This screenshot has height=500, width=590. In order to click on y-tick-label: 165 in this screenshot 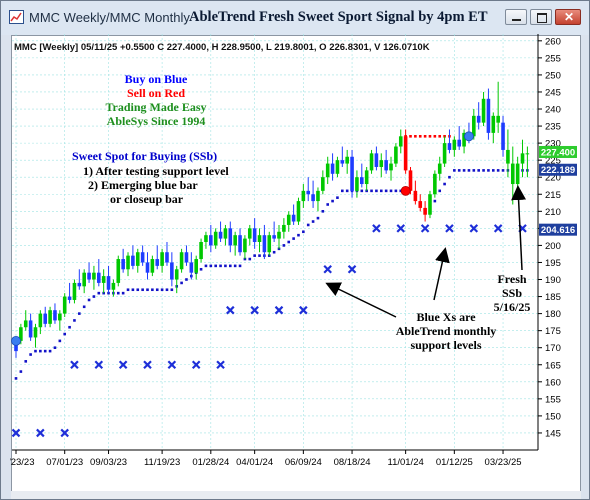, I will do `click(553, 365)`.